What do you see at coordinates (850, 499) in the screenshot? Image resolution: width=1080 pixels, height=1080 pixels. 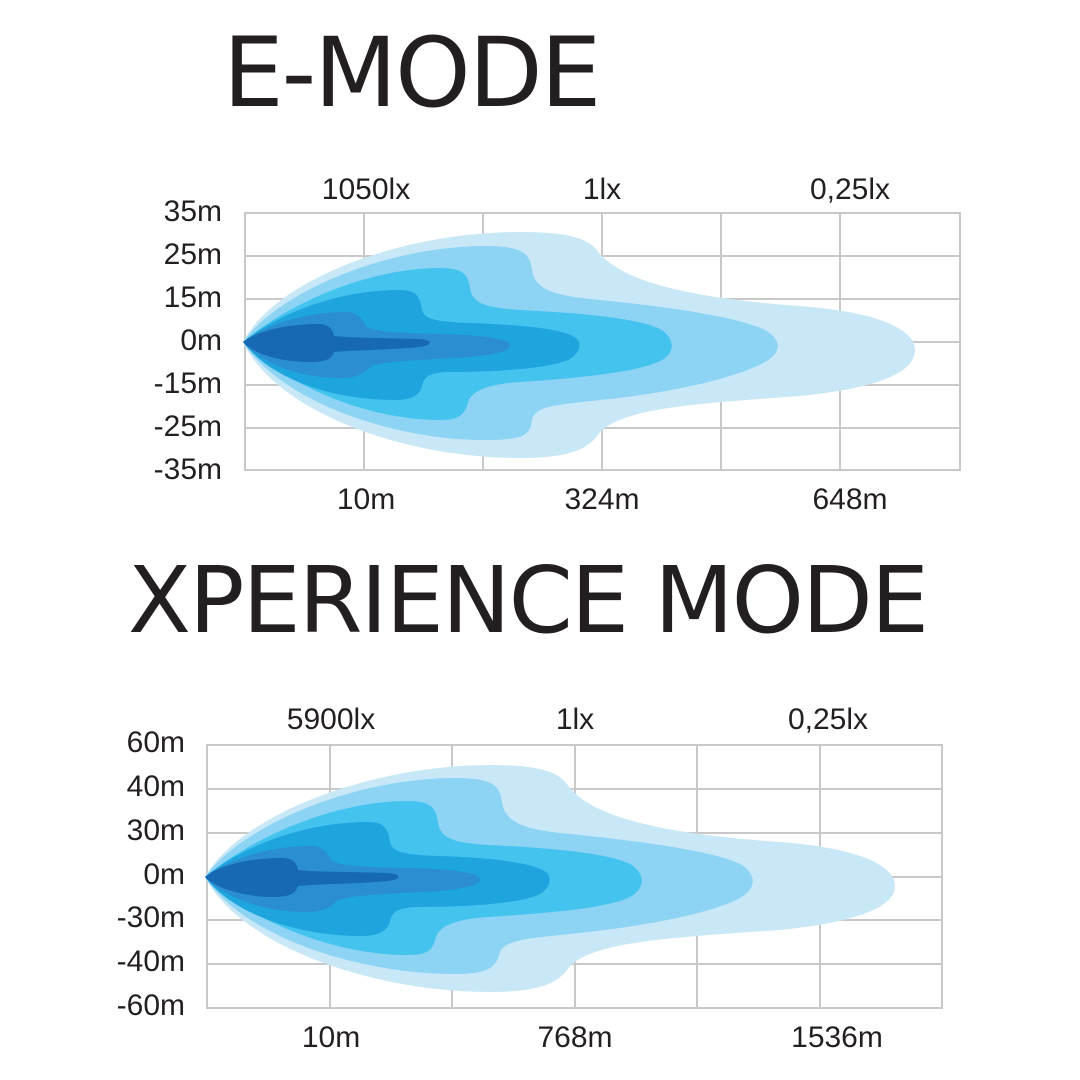 I see `emode-distance-label: 648m` at bounding box center [850, 499].